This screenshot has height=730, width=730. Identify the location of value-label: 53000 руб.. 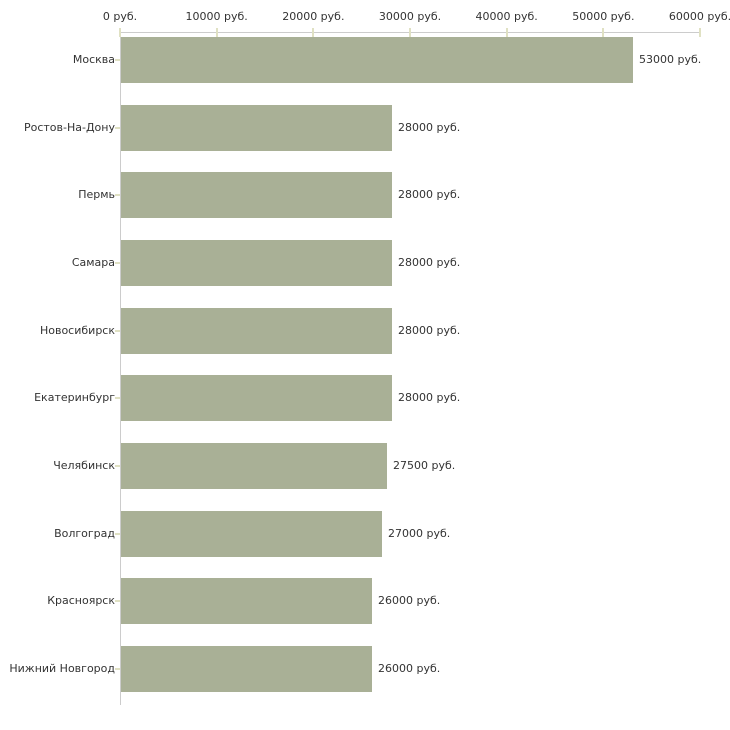
(670, 59).